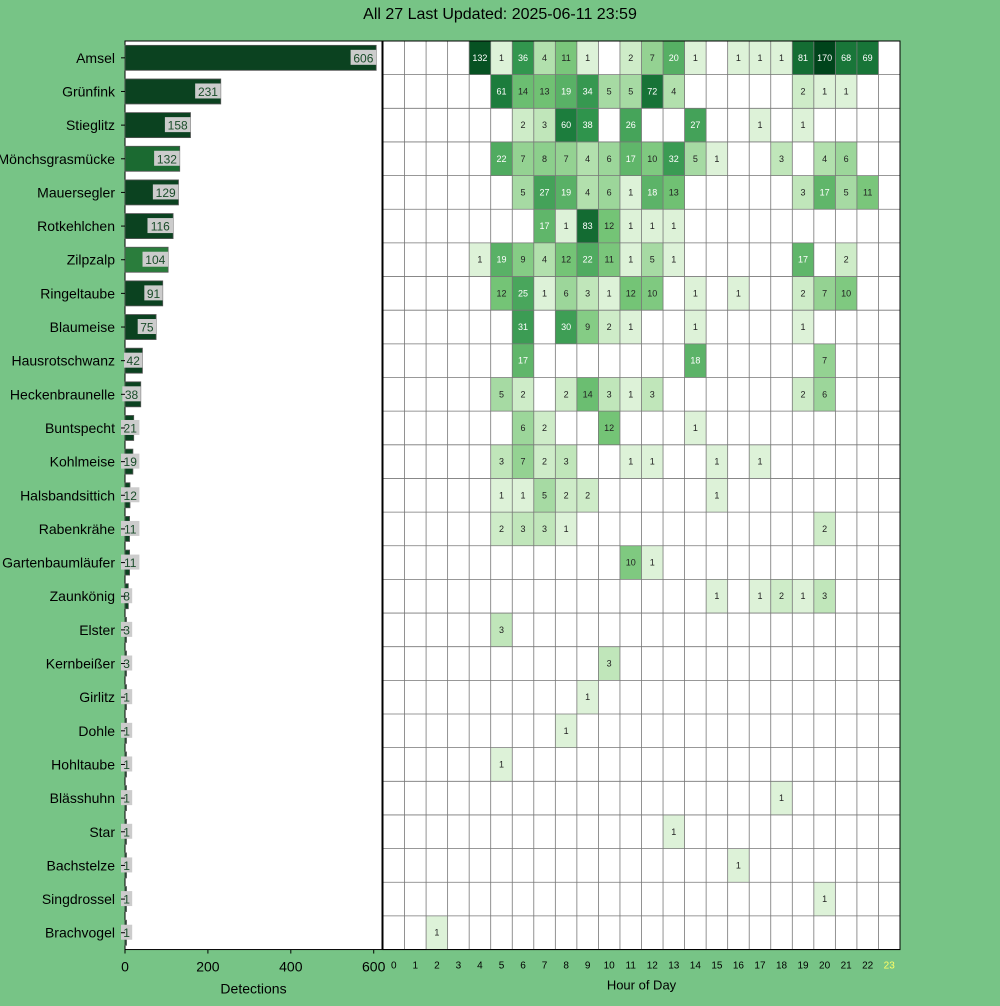  Describe the element at coordinates (825, 966) in the screenshot. I see `hour-tick-label: 20` at that location.